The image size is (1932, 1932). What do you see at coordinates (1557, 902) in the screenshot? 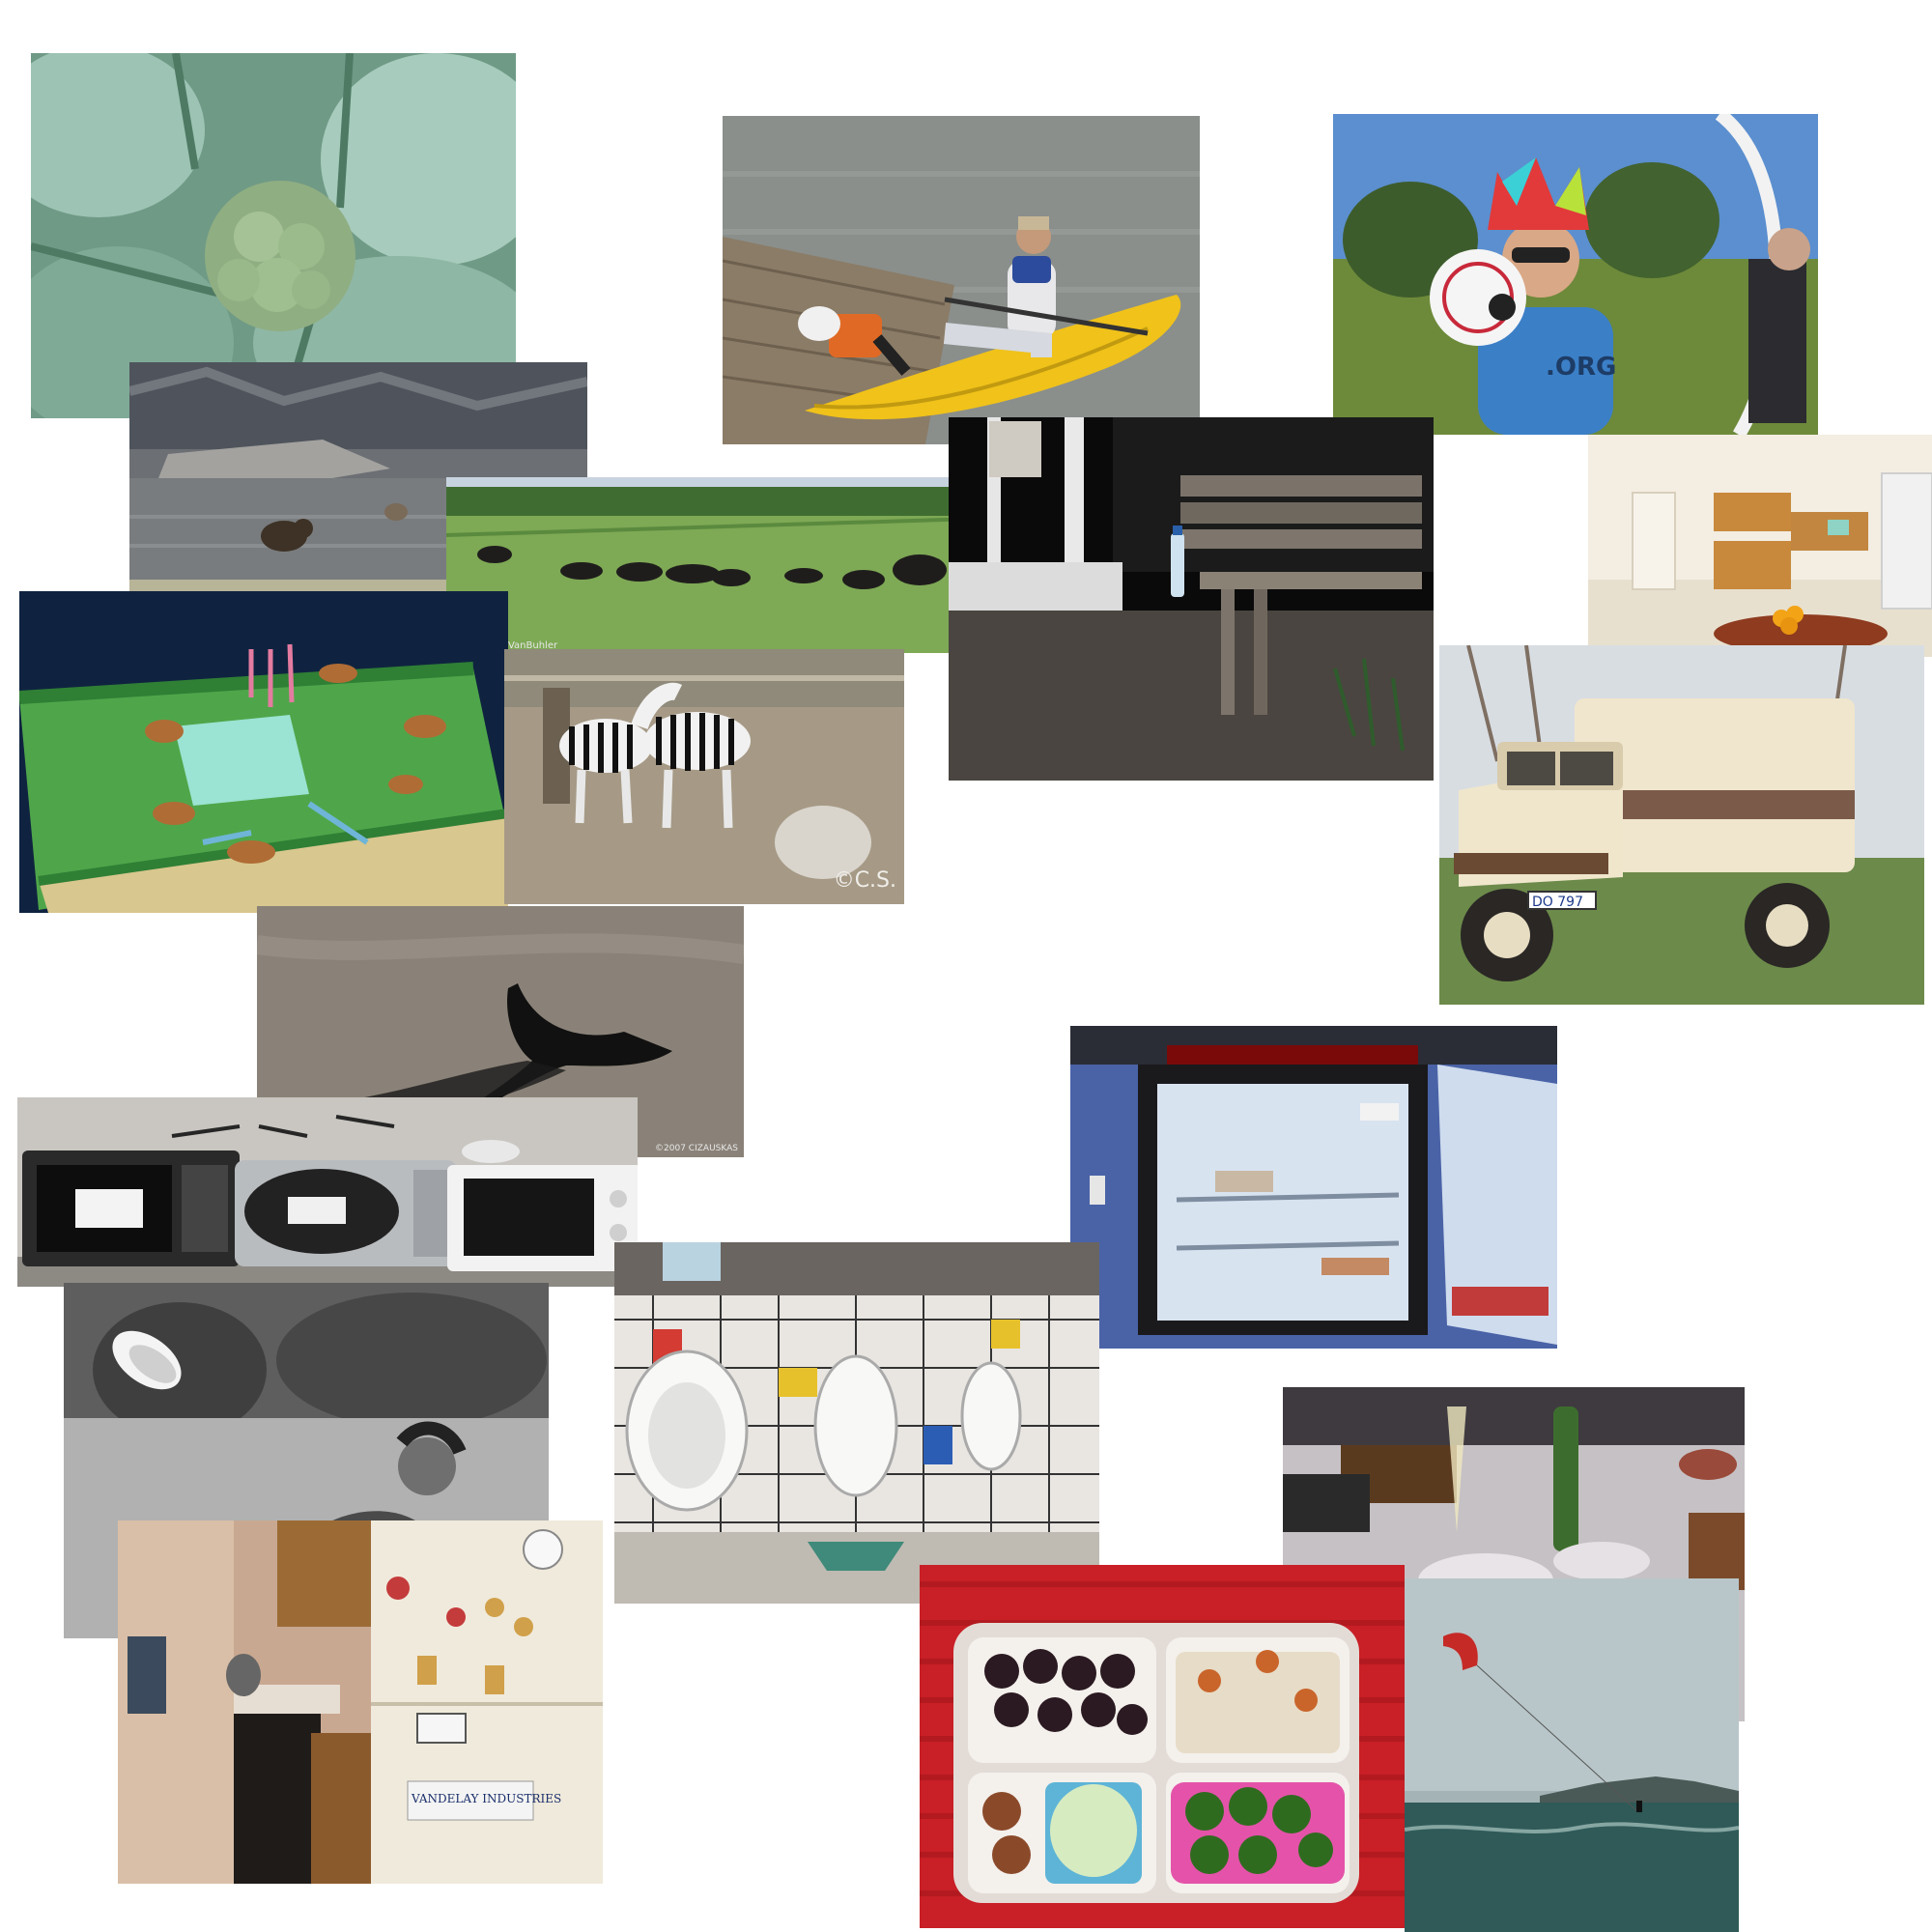
I see `license-plate: DO 797` at bounding box center [1557, 902].